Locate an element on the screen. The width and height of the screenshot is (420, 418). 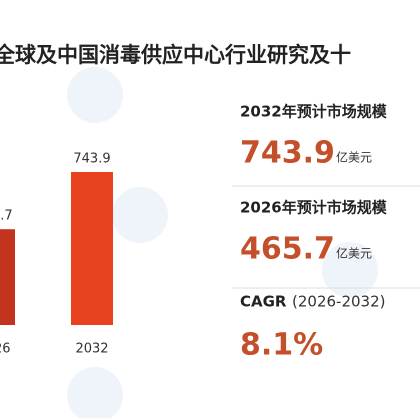
stat-value: 743.9 is located at coordinates (287, 153).